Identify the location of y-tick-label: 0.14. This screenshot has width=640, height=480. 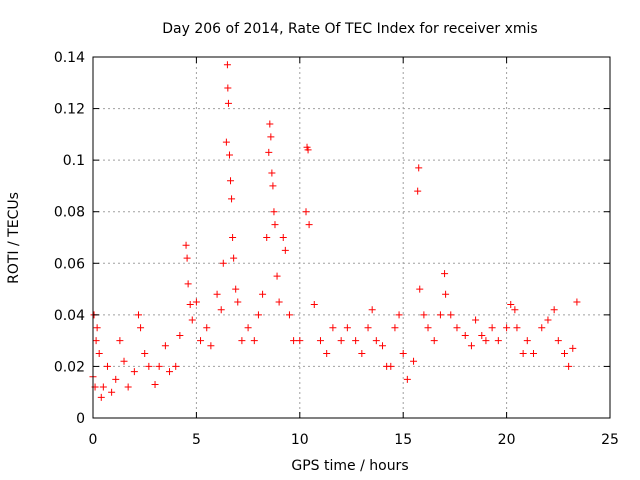
(69, 58).